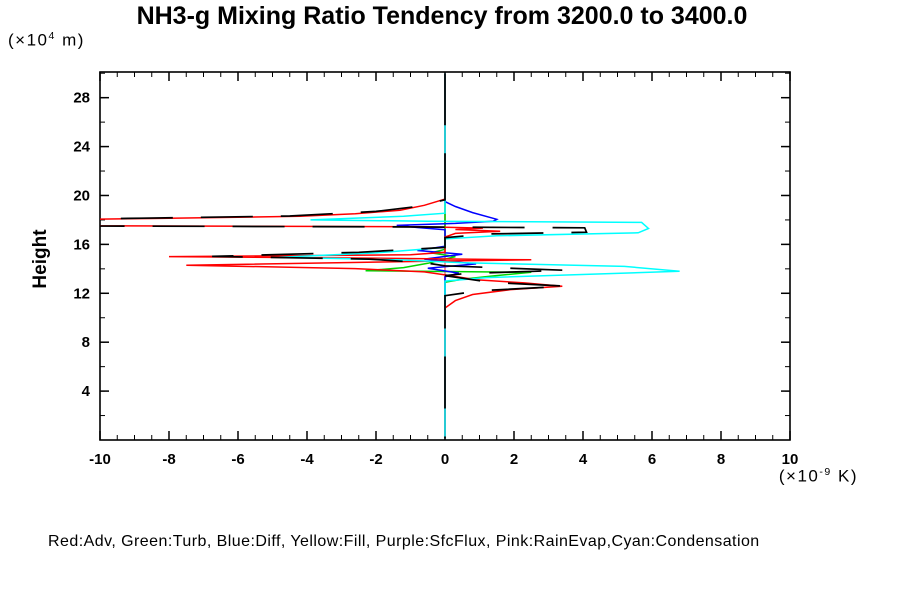 This screenshot has height=600, width=900. What do you see at coordinates (652, 459) in the screenshot?
I see `svg-text: 6` at bounding box center [652, 459].